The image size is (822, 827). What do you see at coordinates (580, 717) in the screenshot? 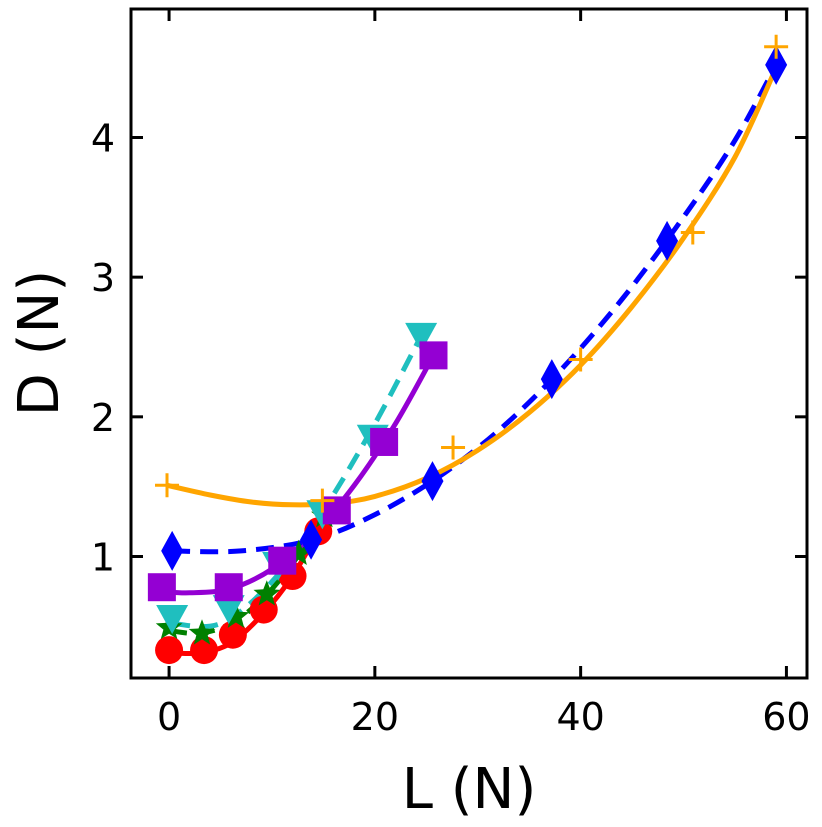
I see `x-tick-label: 40` at bounding box center [580, 717].